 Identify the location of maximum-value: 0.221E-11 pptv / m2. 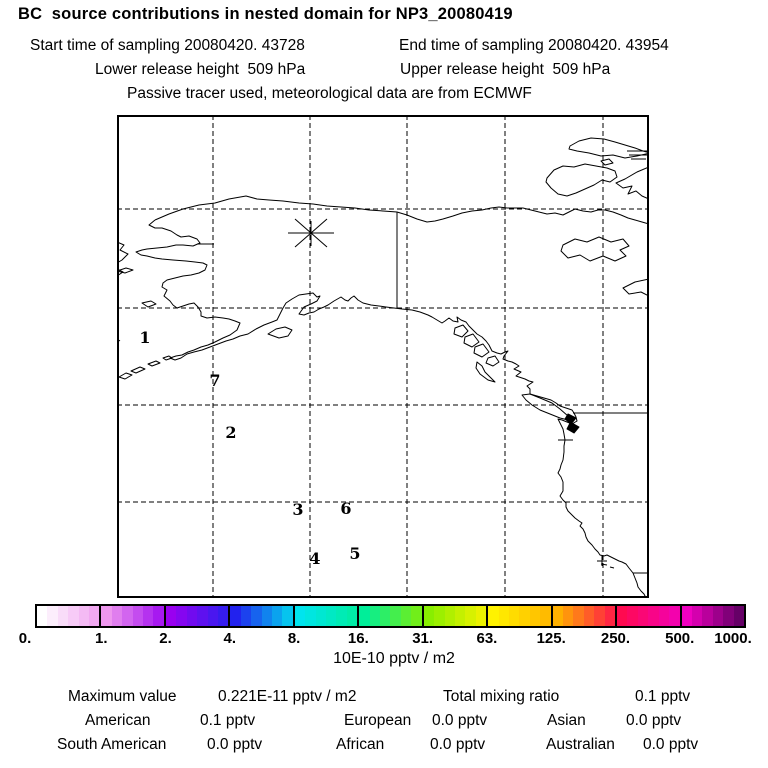
(287, 696).